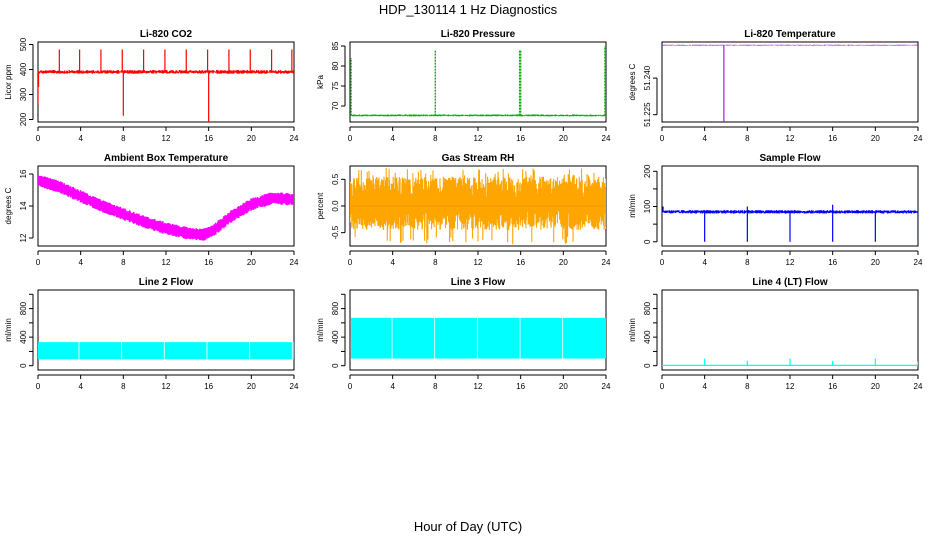  What do you see at coordinates (478, 158) in the screenshot?
I see `panel-title: Gas Stream RH` at bounding box center [478, 158].